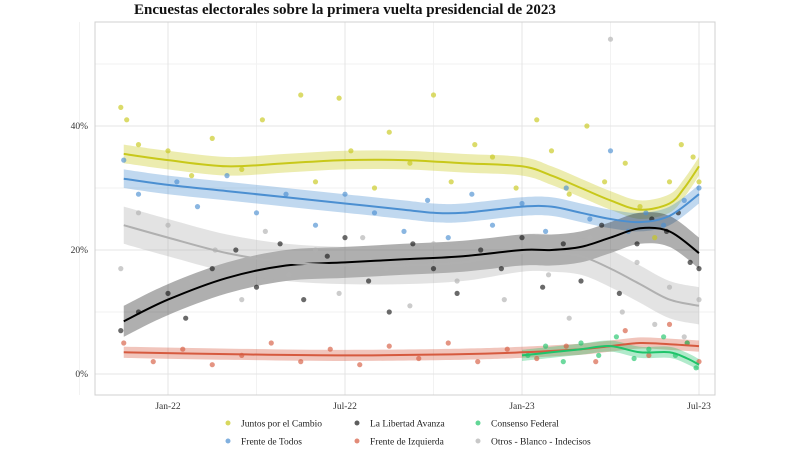 This screenshot has width=800, height=452. I want to click on y-axis: 0% 20% 40%, so click(80, 251).